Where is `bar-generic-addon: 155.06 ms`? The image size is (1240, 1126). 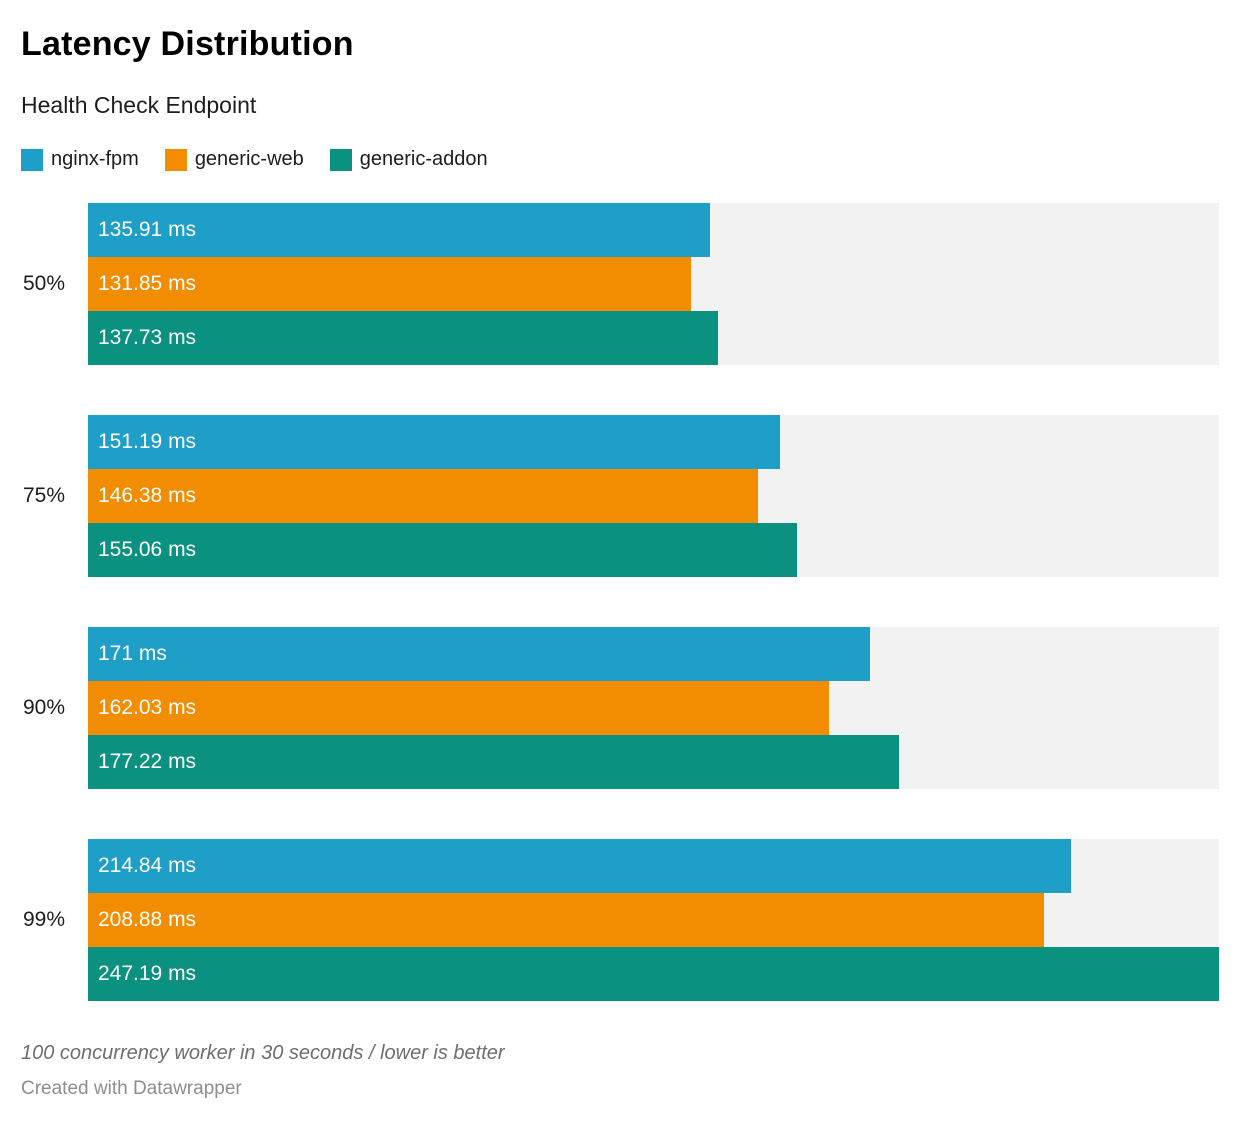
bar-generic-addon: 155.06 ms is located at coordinates (443, 550).